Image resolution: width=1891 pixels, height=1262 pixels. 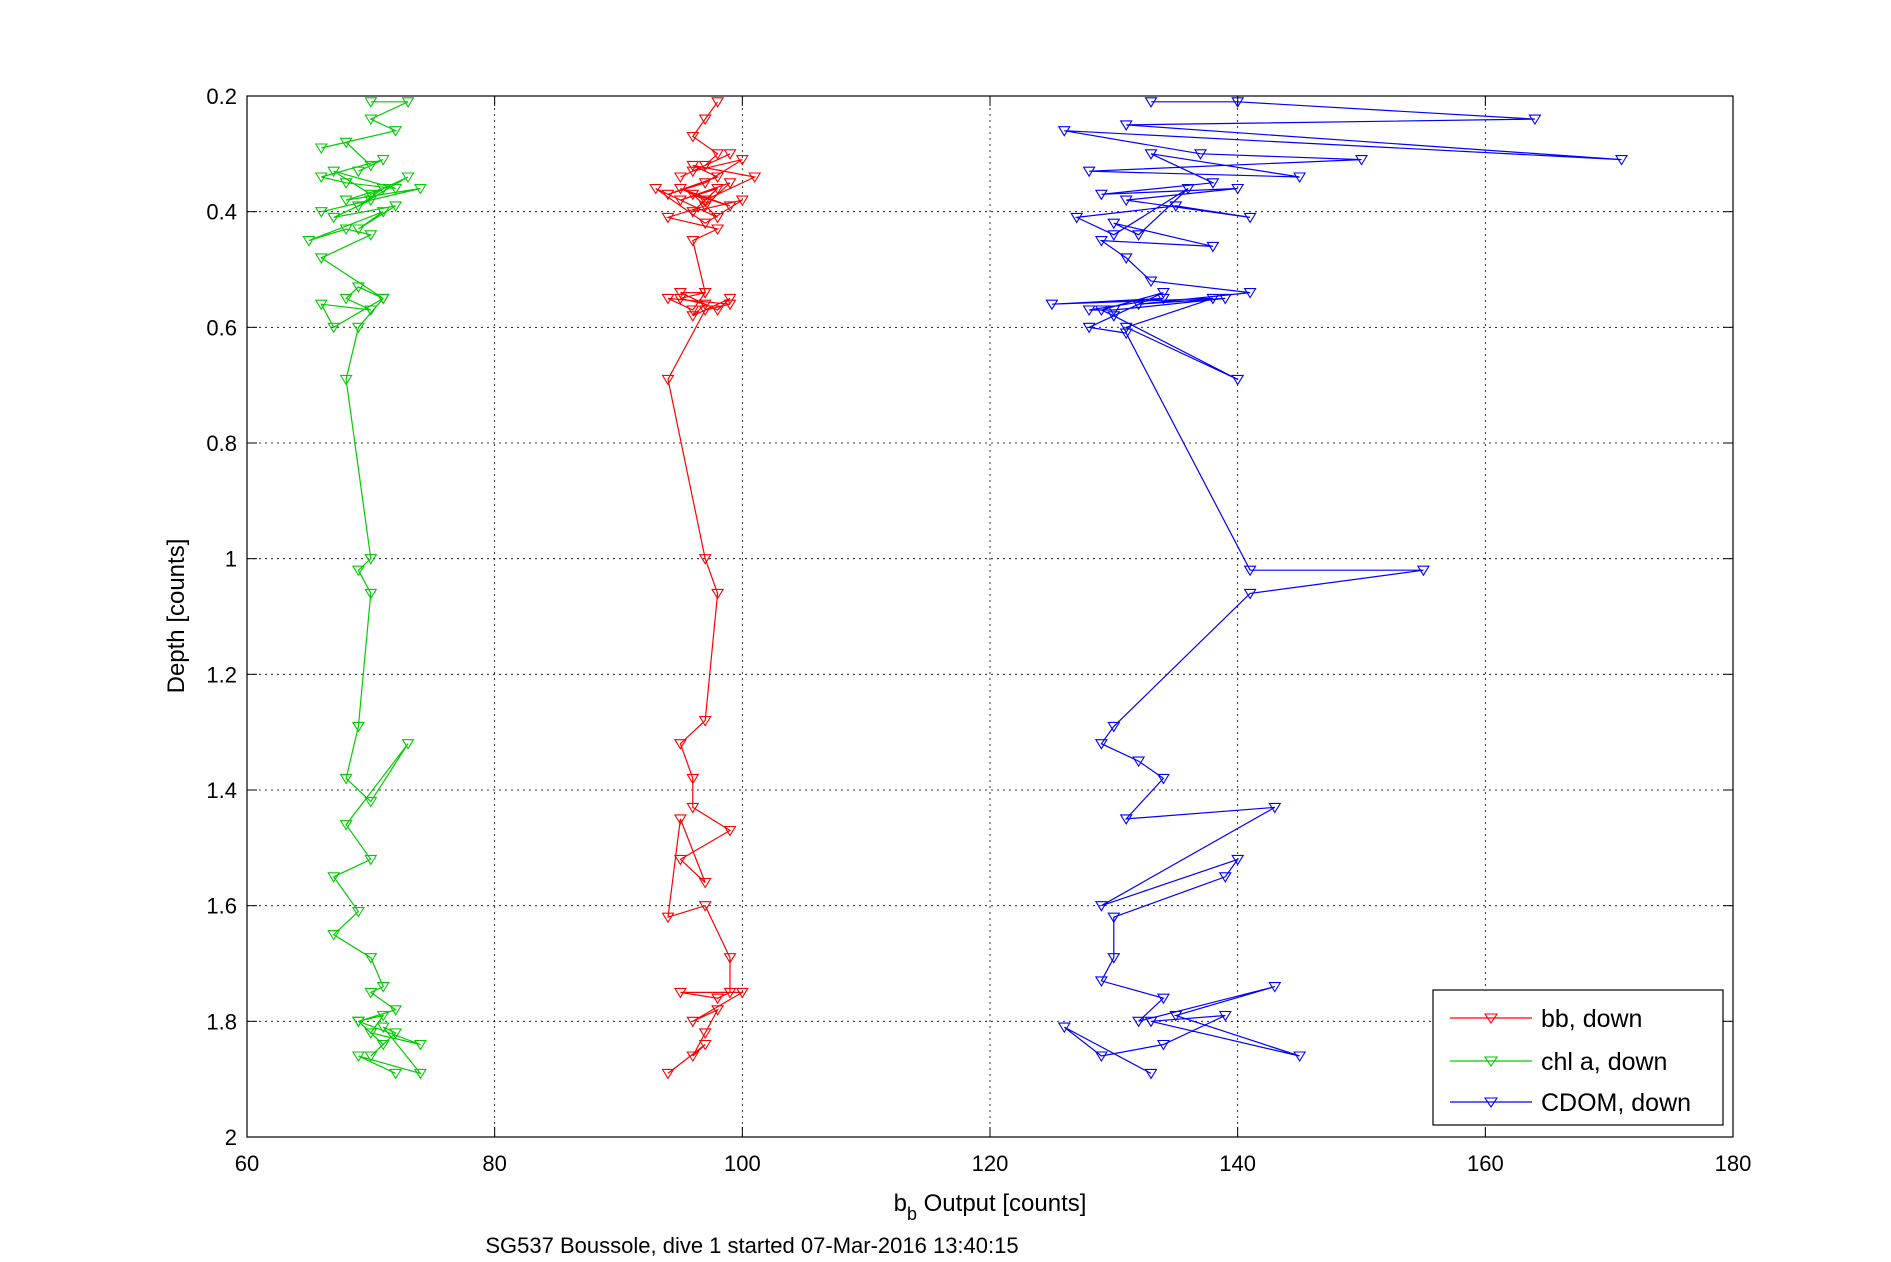 I want to click on x-tick-label: 160, so click(x=1485, y=1163).